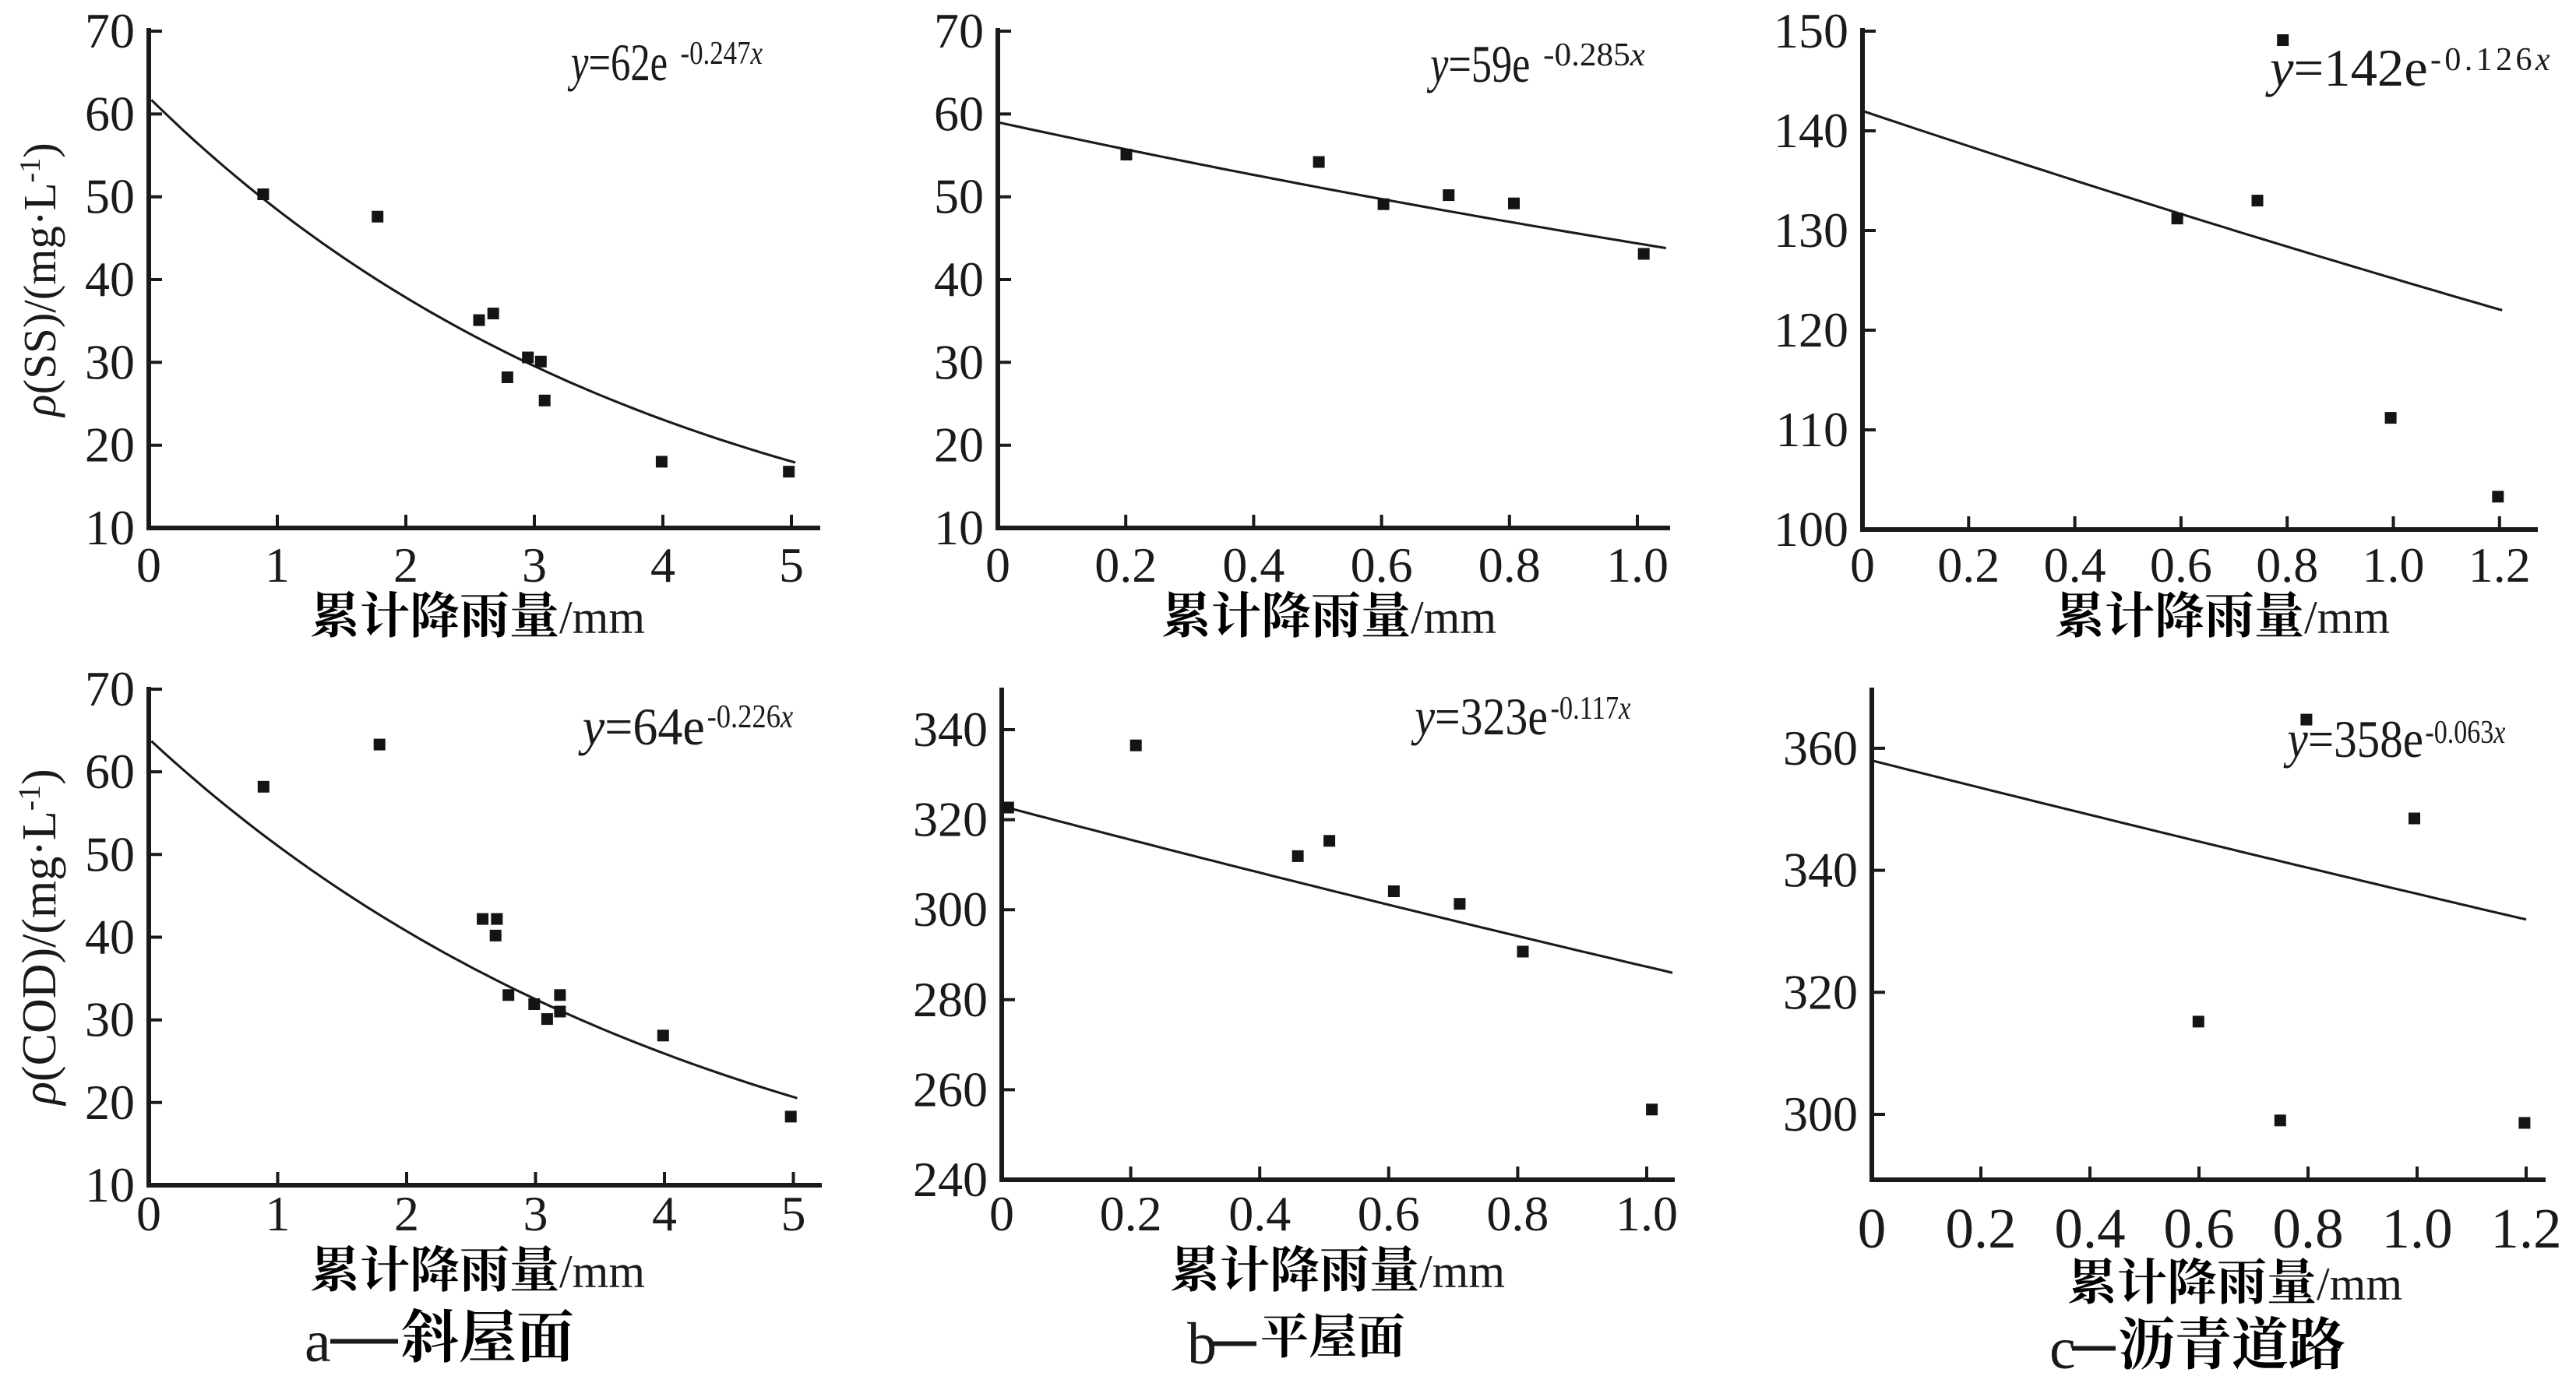 This screenshot has width=2576, height=1376. Describe the element at coordinates (1820, 748) in the screenshot. I see `svg-text: 360` at that location.